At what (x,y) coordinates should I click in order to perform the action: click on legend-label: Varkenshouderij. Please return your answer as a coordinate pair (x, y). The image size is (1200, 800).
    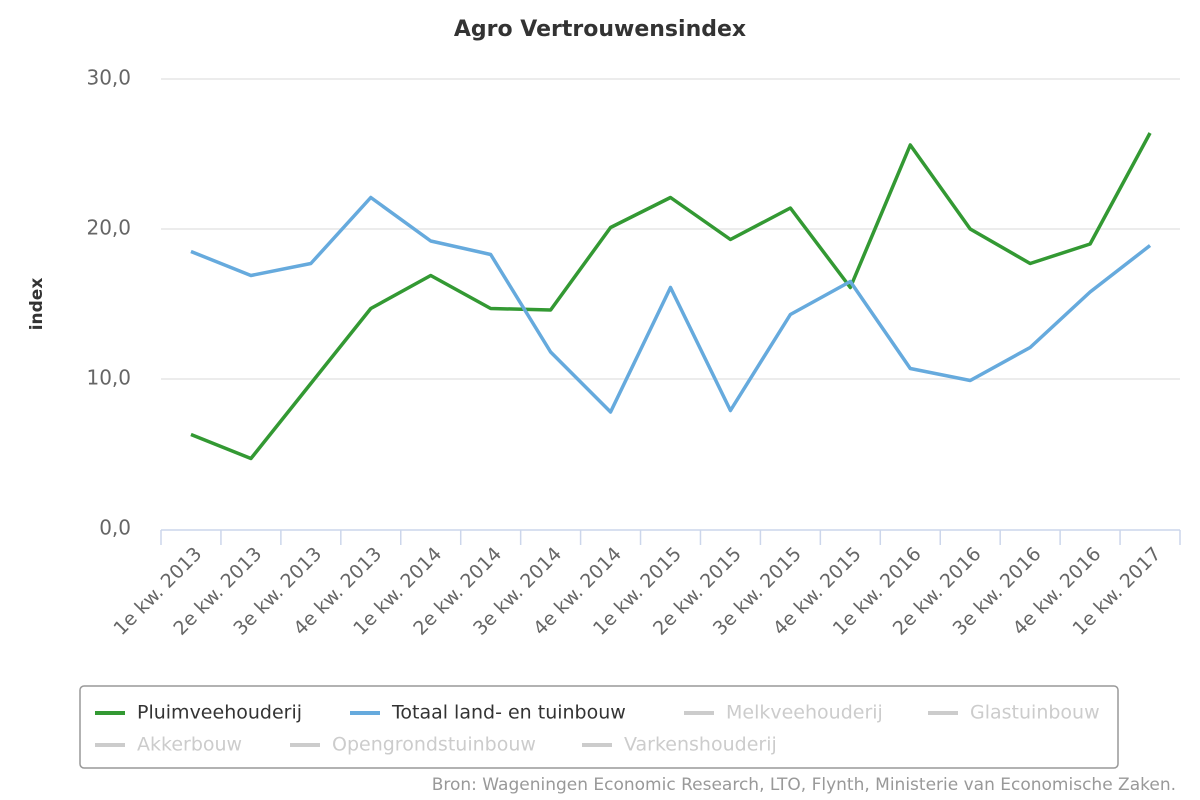
    Looking at the image, I should click on (700, 745).